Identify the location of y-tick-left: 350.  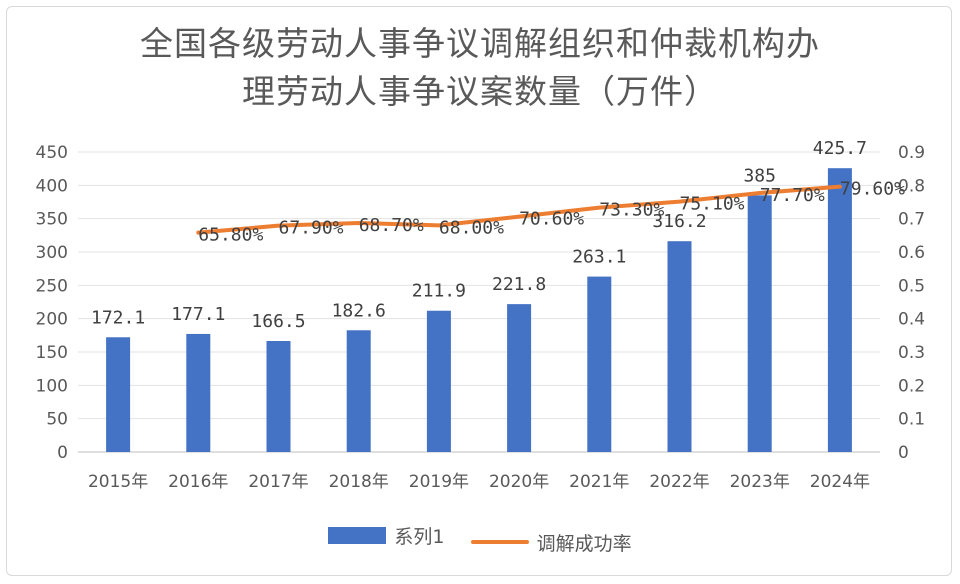
(52, 220).